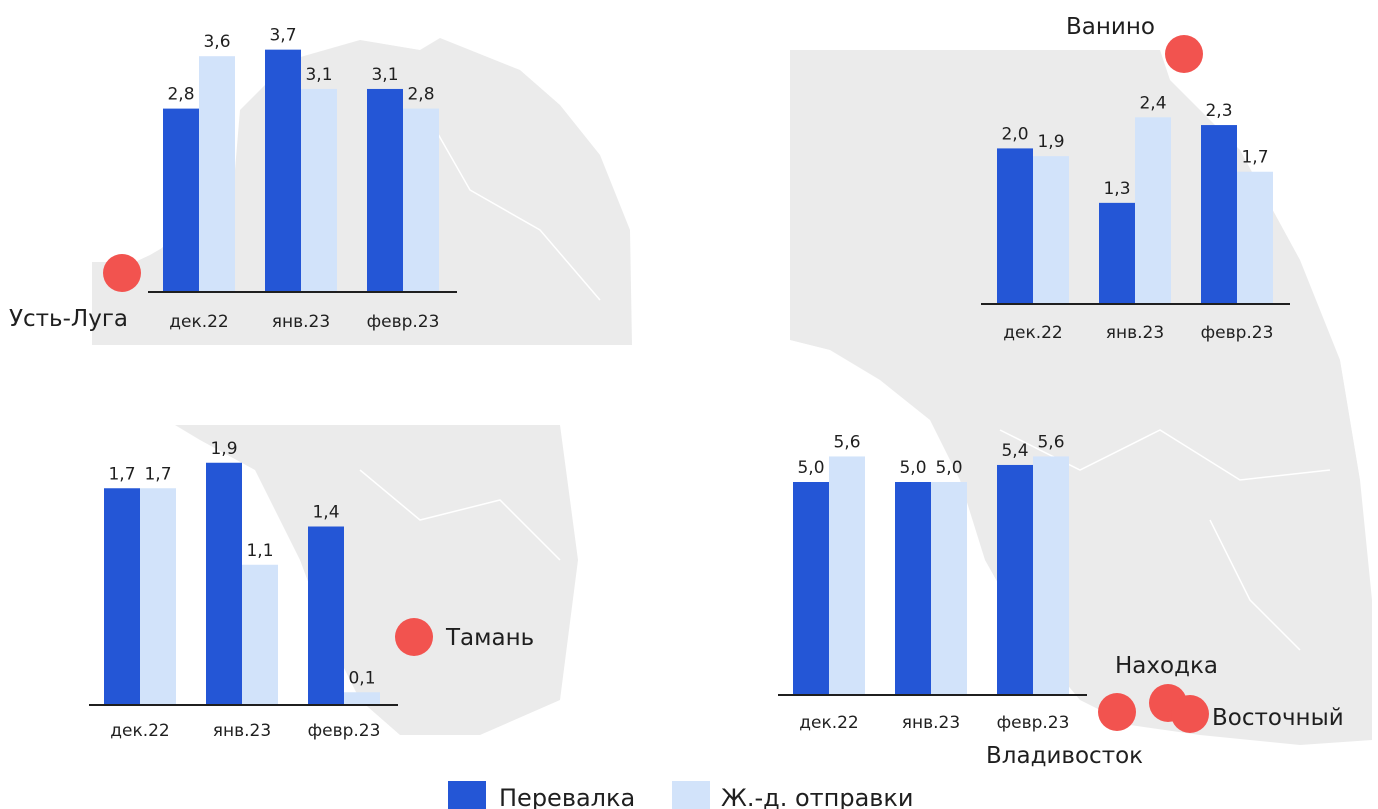  Describe the element at coordinates (1184, 54) in the screenshot. I see `port-marker-vanino` at that location.